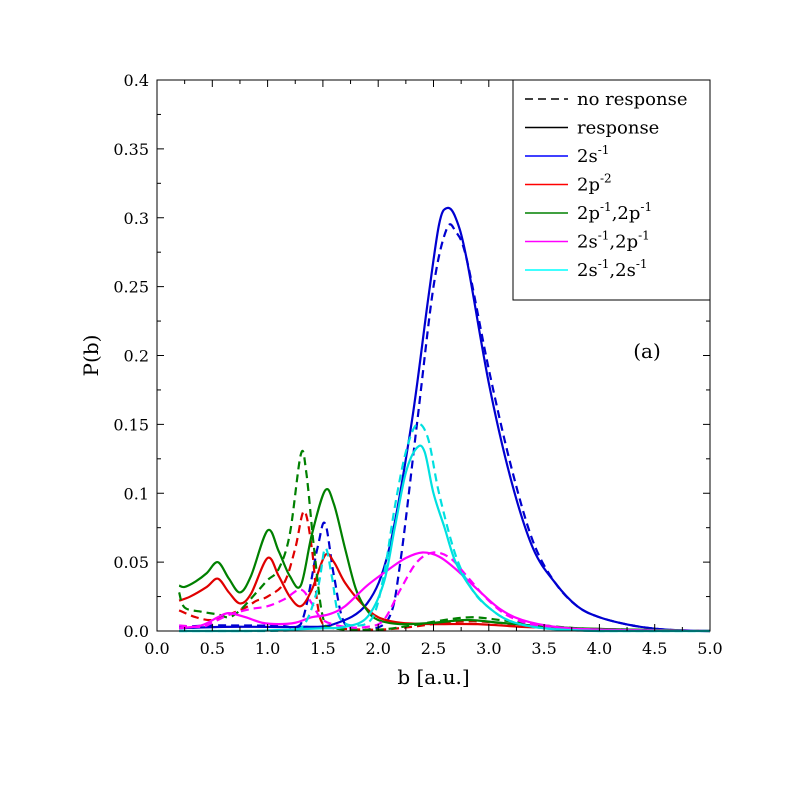 This screenshot has height=790, width=790. I want to click on legend-label-1: response, so click(618, 128).